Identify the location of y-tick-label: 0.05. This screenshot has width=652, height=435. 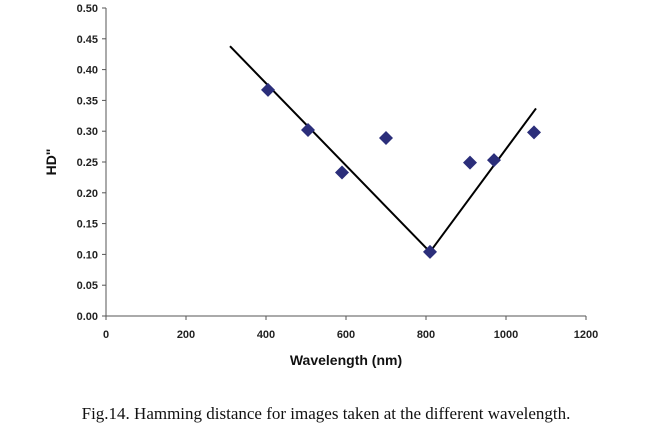
(87, 286).